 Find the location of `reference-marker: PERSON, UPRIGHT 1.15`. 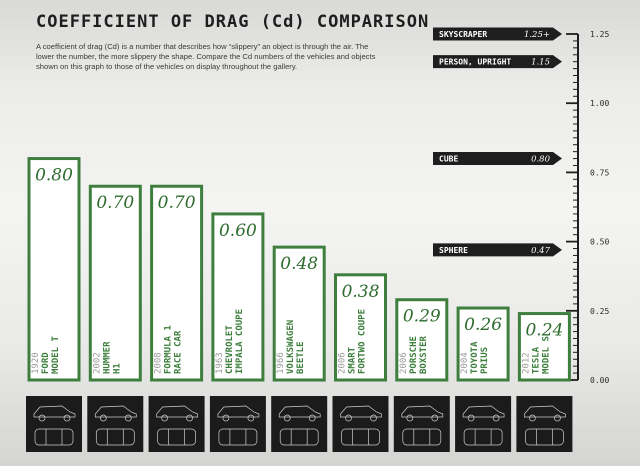

reference-marker: PERSON, UPRIGHT 1.15 is located at coordinates (497, 62).